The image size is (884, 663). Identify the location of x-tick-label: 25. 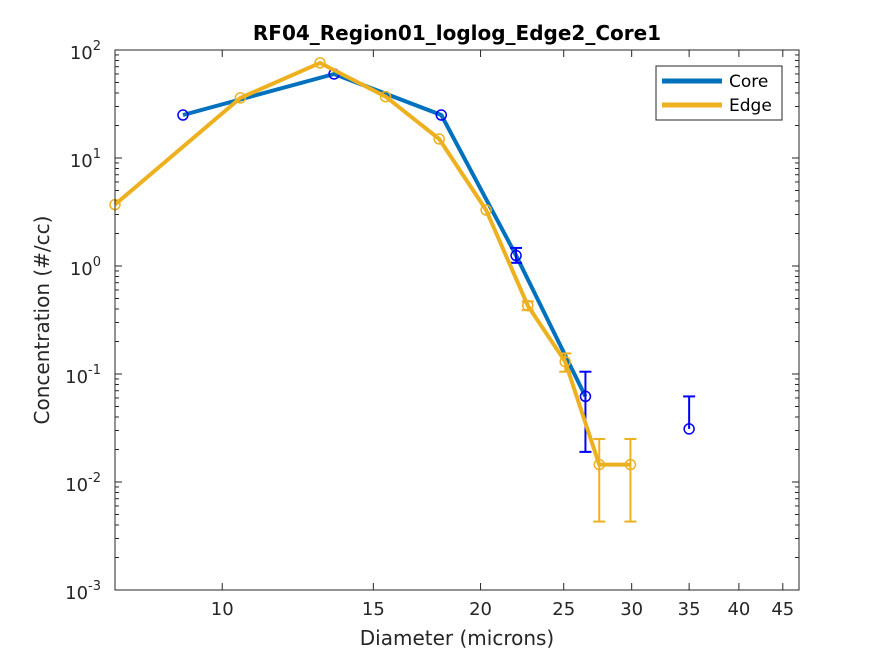
(563, 609).